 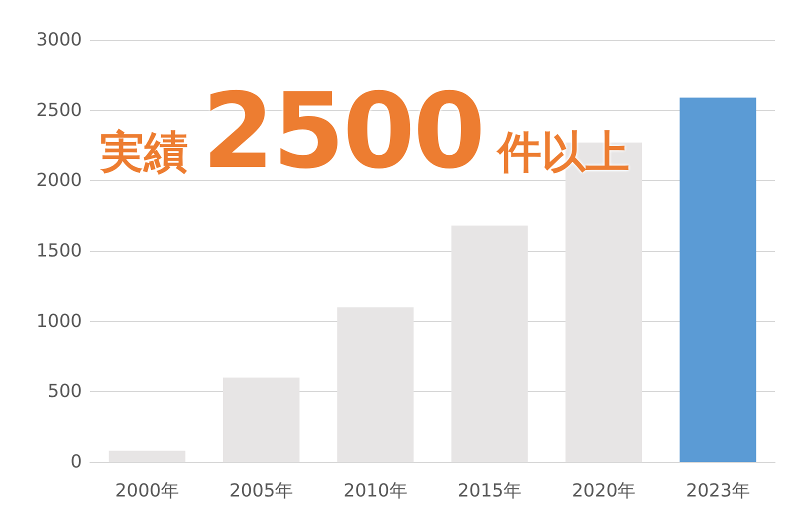 I want to click on x-tick-label: 2023年, so click(x=718, y=491).